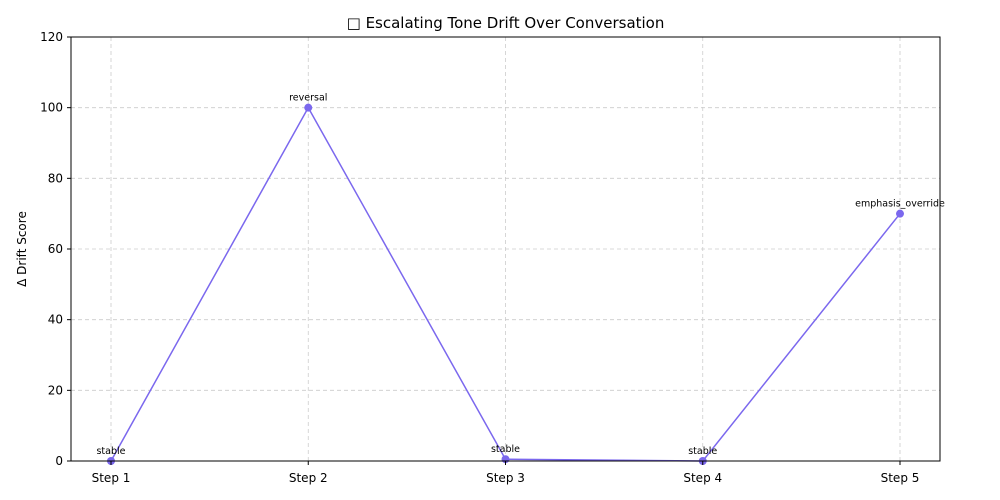  What do you see at coordinates (59, 461) in the screenshot?
I see `y-tick-label: 0` at bounding box center [59, 461].